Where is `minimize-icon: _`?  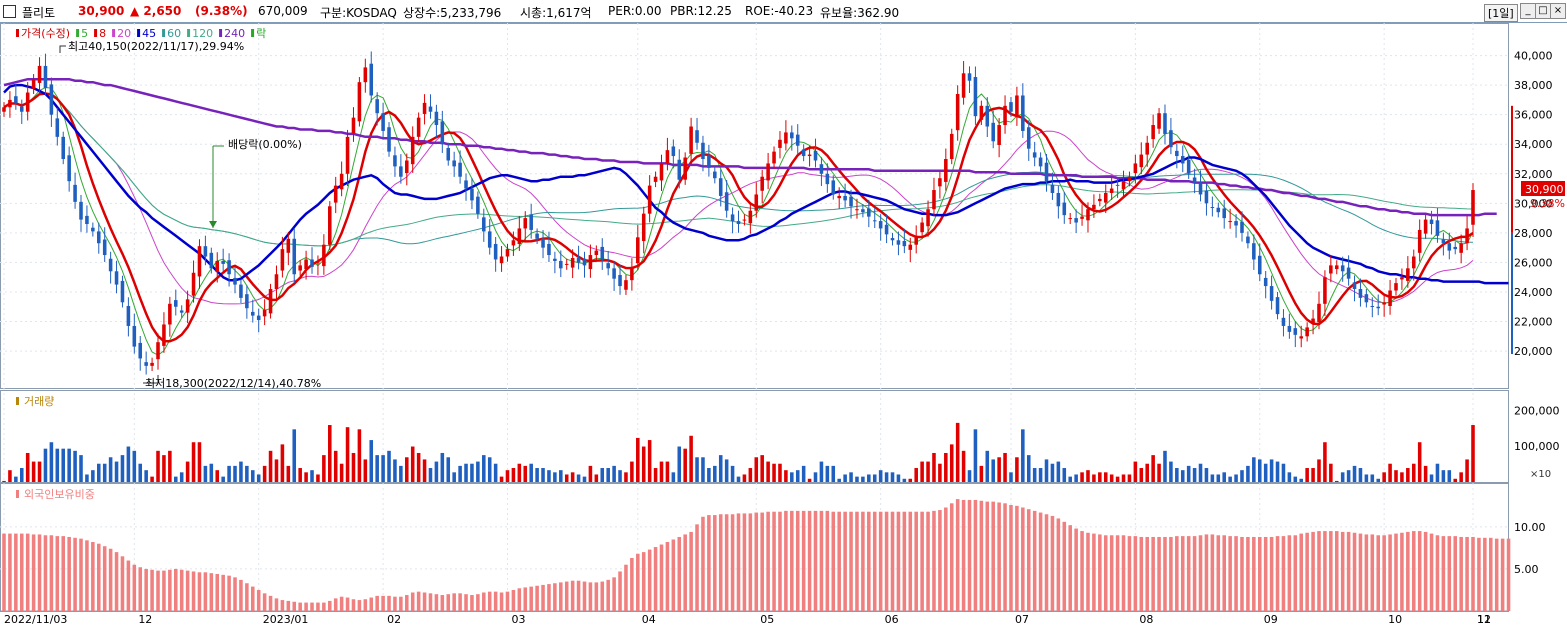 minimize-icon: _ is located at coordinates (1528, 11).